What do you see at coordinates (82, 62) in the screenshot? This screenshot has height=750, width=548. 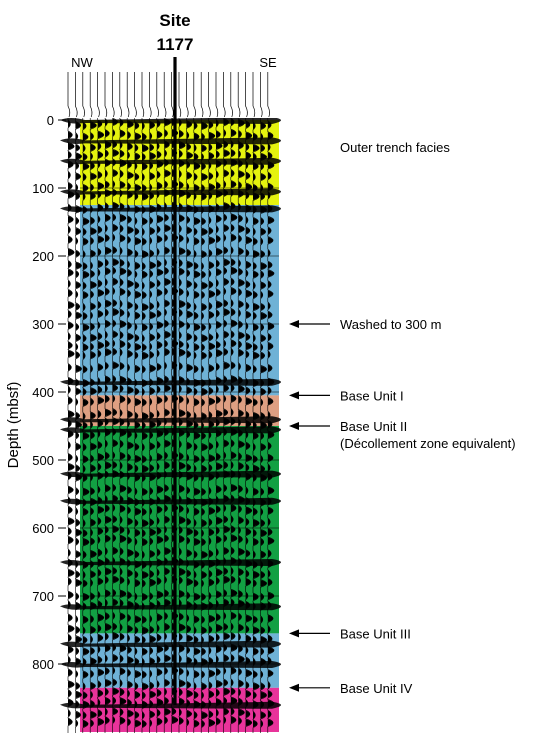 I see `direction-label-nw: NW` at bounding box center [82, 62].